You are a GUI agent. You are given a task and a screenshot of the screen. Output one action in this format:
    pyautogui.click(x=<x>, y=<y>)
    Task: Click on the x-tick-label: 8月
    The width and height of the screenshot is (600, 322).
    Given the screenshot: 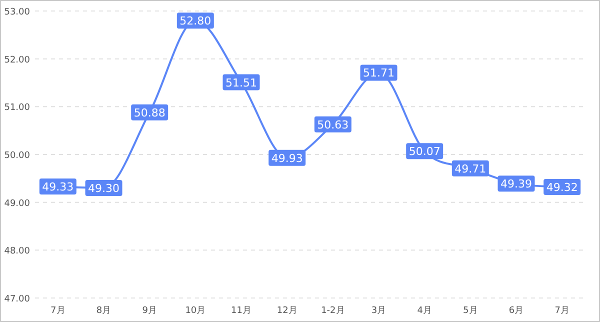 What is the action you would take?
    pyautogui.click(x=104, y=311)
    